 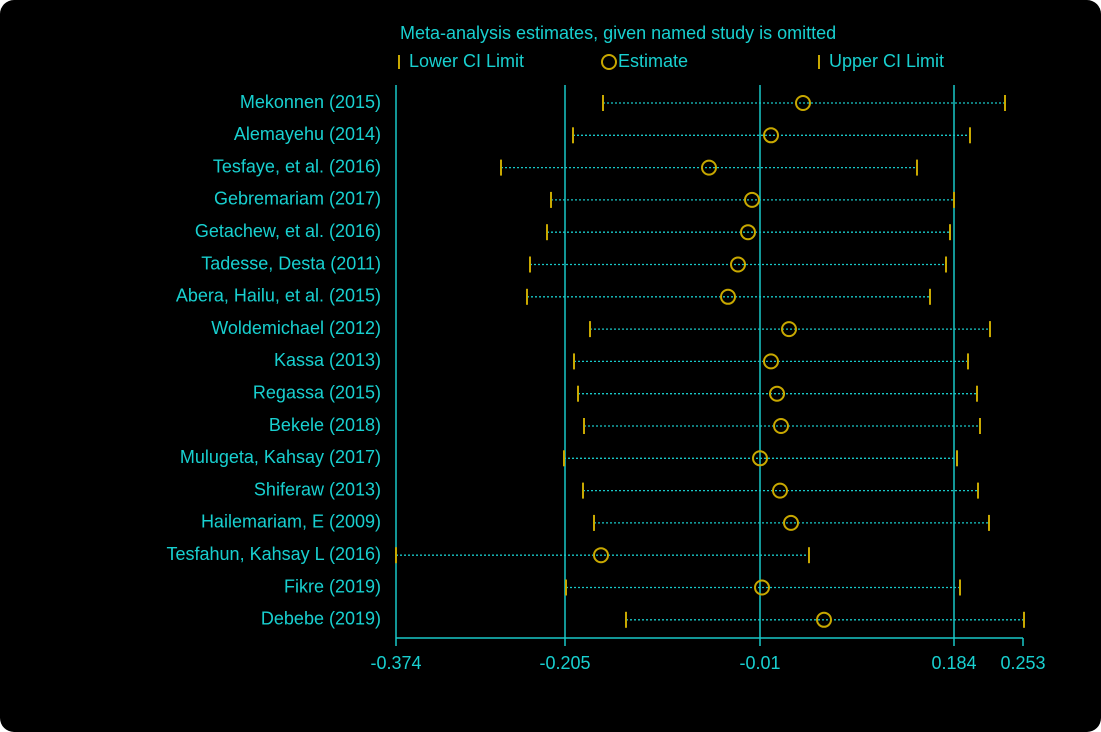 I want to click on legend-label: Estimate, so click(x=653, y=61).